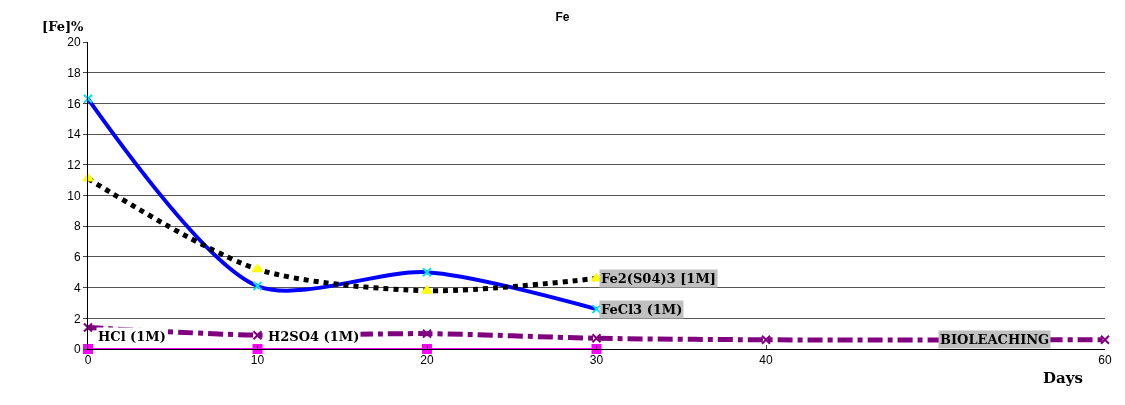 This screenshot has height=405, width=1125. Describe the element at coordinates (77, 287) in the screenshot. I see `y-tick-label: 4` at that location.